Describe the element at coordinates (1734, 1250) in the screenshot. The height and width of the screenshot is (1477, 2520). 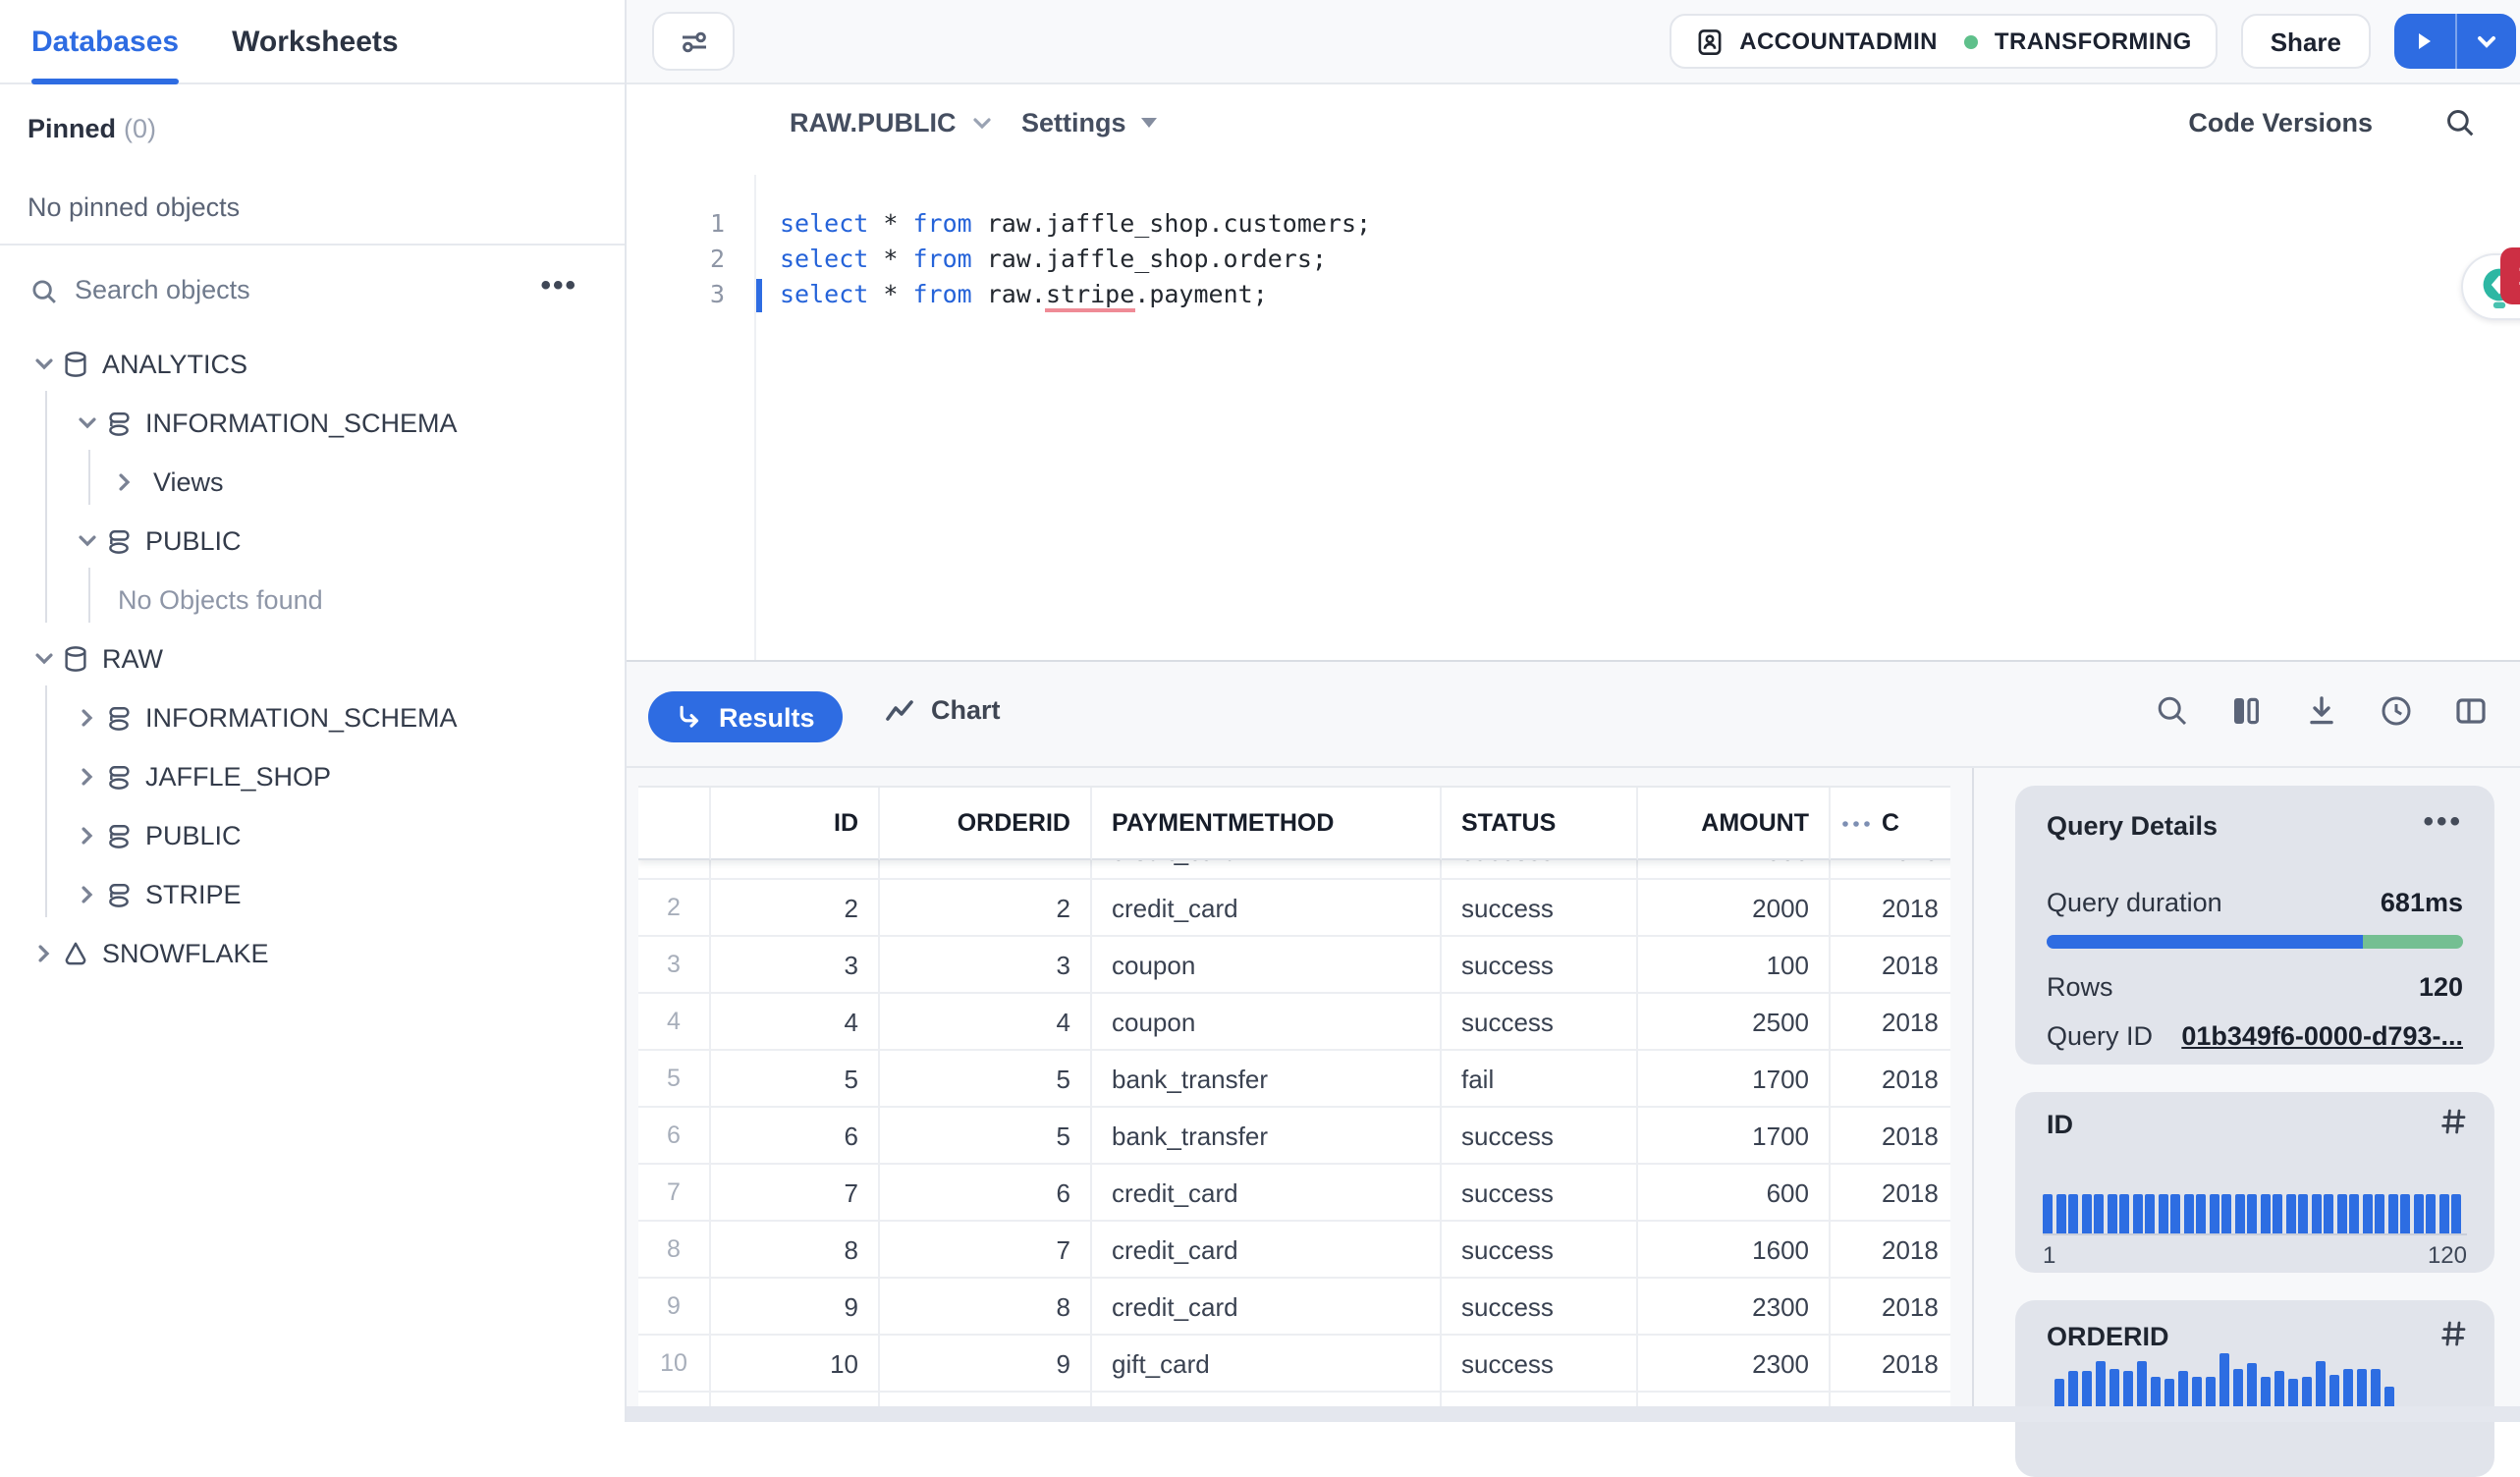
I see `table-cell: 1600` at that location.